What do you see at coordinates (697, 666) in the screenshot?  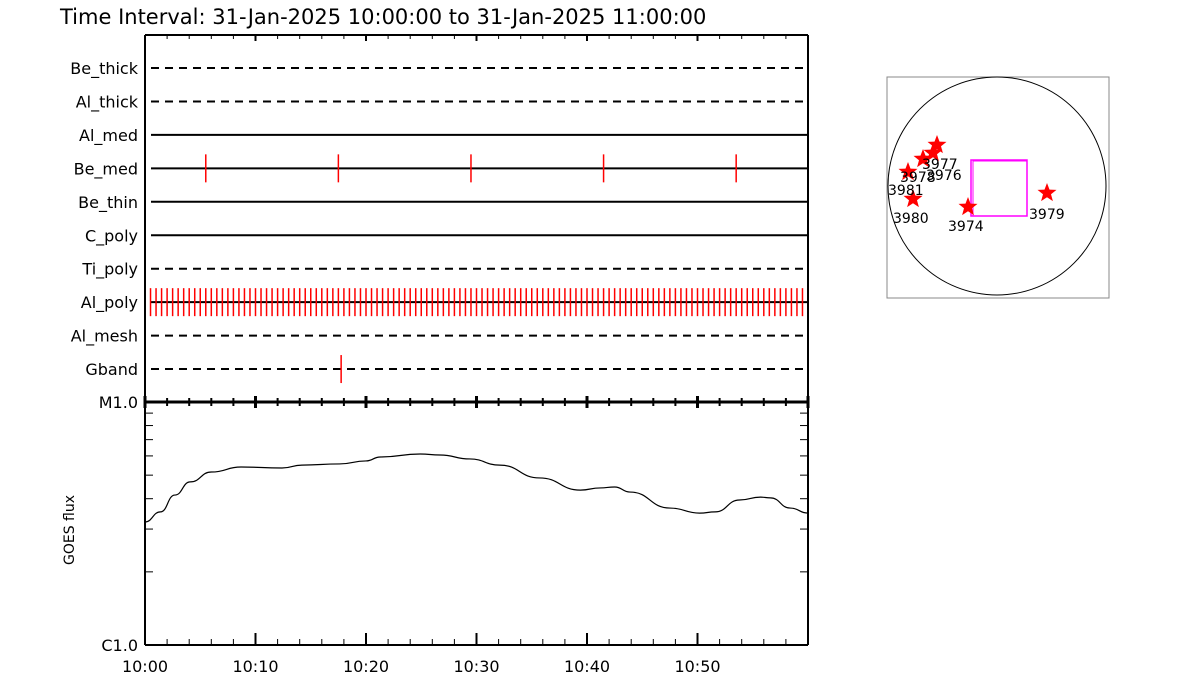 I see `x-tick-label: 10:50` at bounding box center [697, 666].